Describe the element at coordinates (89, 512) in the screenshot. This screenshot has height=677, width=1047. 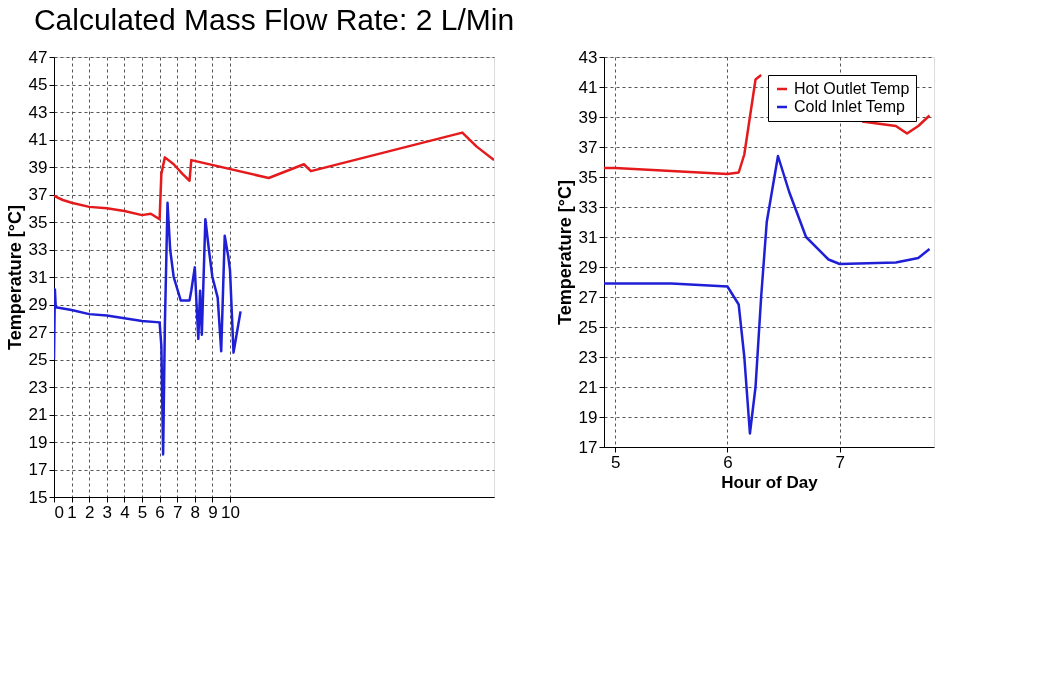
I see `x-tick-label: 2` at that location.